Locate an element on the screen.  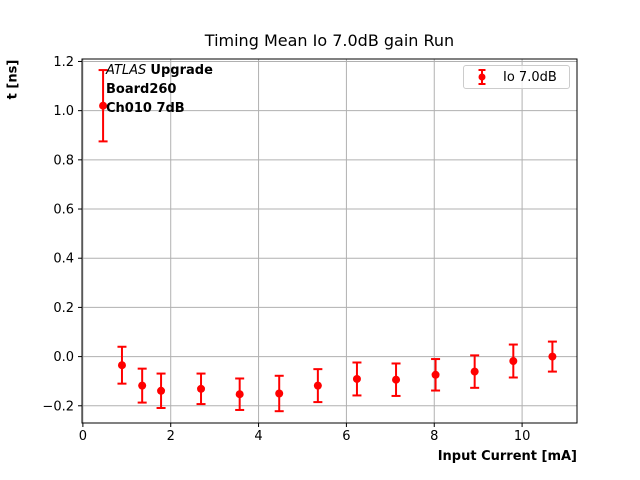
annotation-experiment: ATLAS is located at coordinates (126, 70).